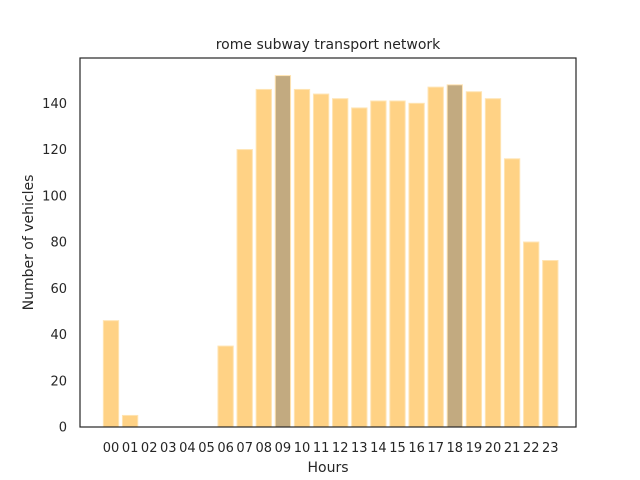  I want to click on x-tick-23: 23, so click(550, 448).